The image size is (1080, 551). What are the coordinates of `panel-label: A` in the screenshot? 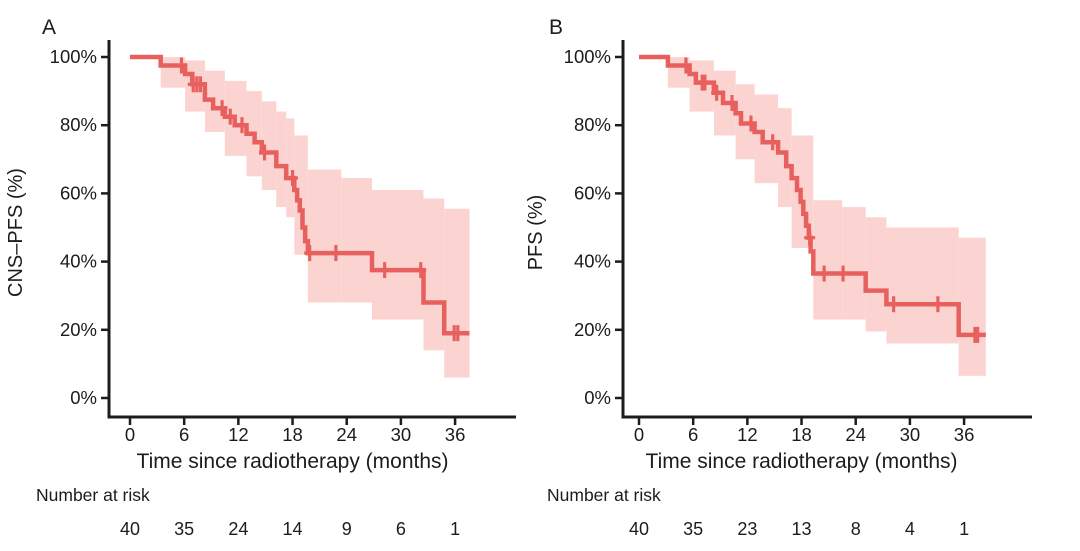 It's located at (49, 27).